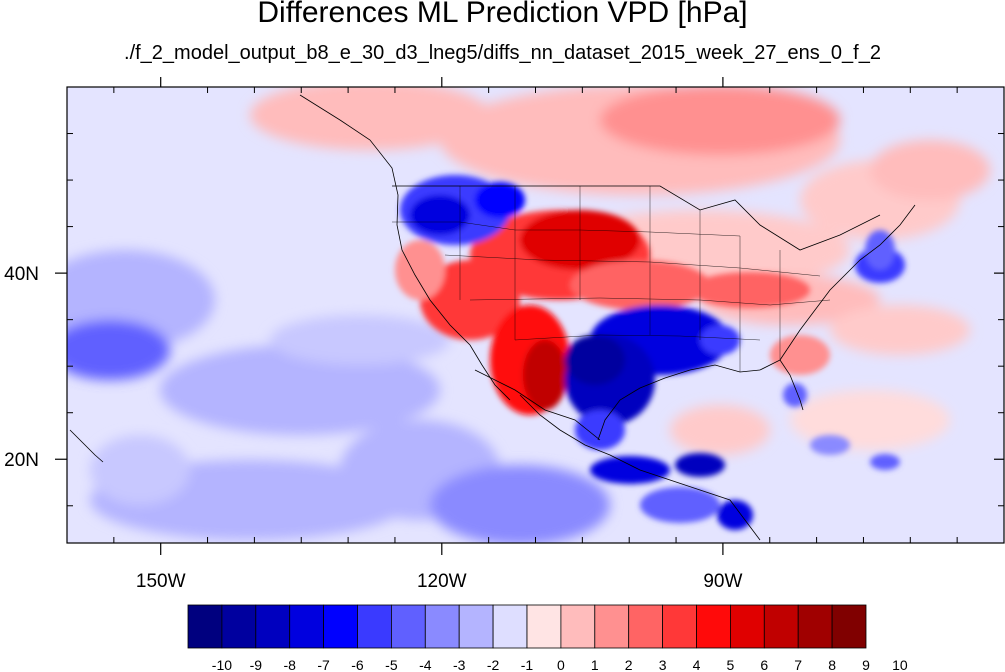 The image size is (1005, 672). Describe the element at coordinates (900, 664) in the screenshot. I see `colorbar-label: 10` at that location.